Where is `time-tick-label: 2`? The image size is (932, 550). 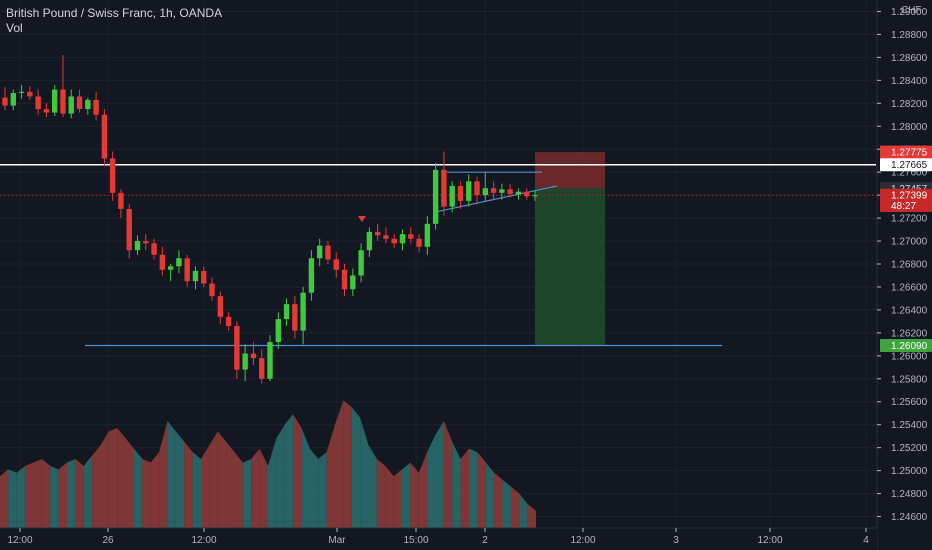 time-tick-label: 2 is located at coordinates (485, 540).